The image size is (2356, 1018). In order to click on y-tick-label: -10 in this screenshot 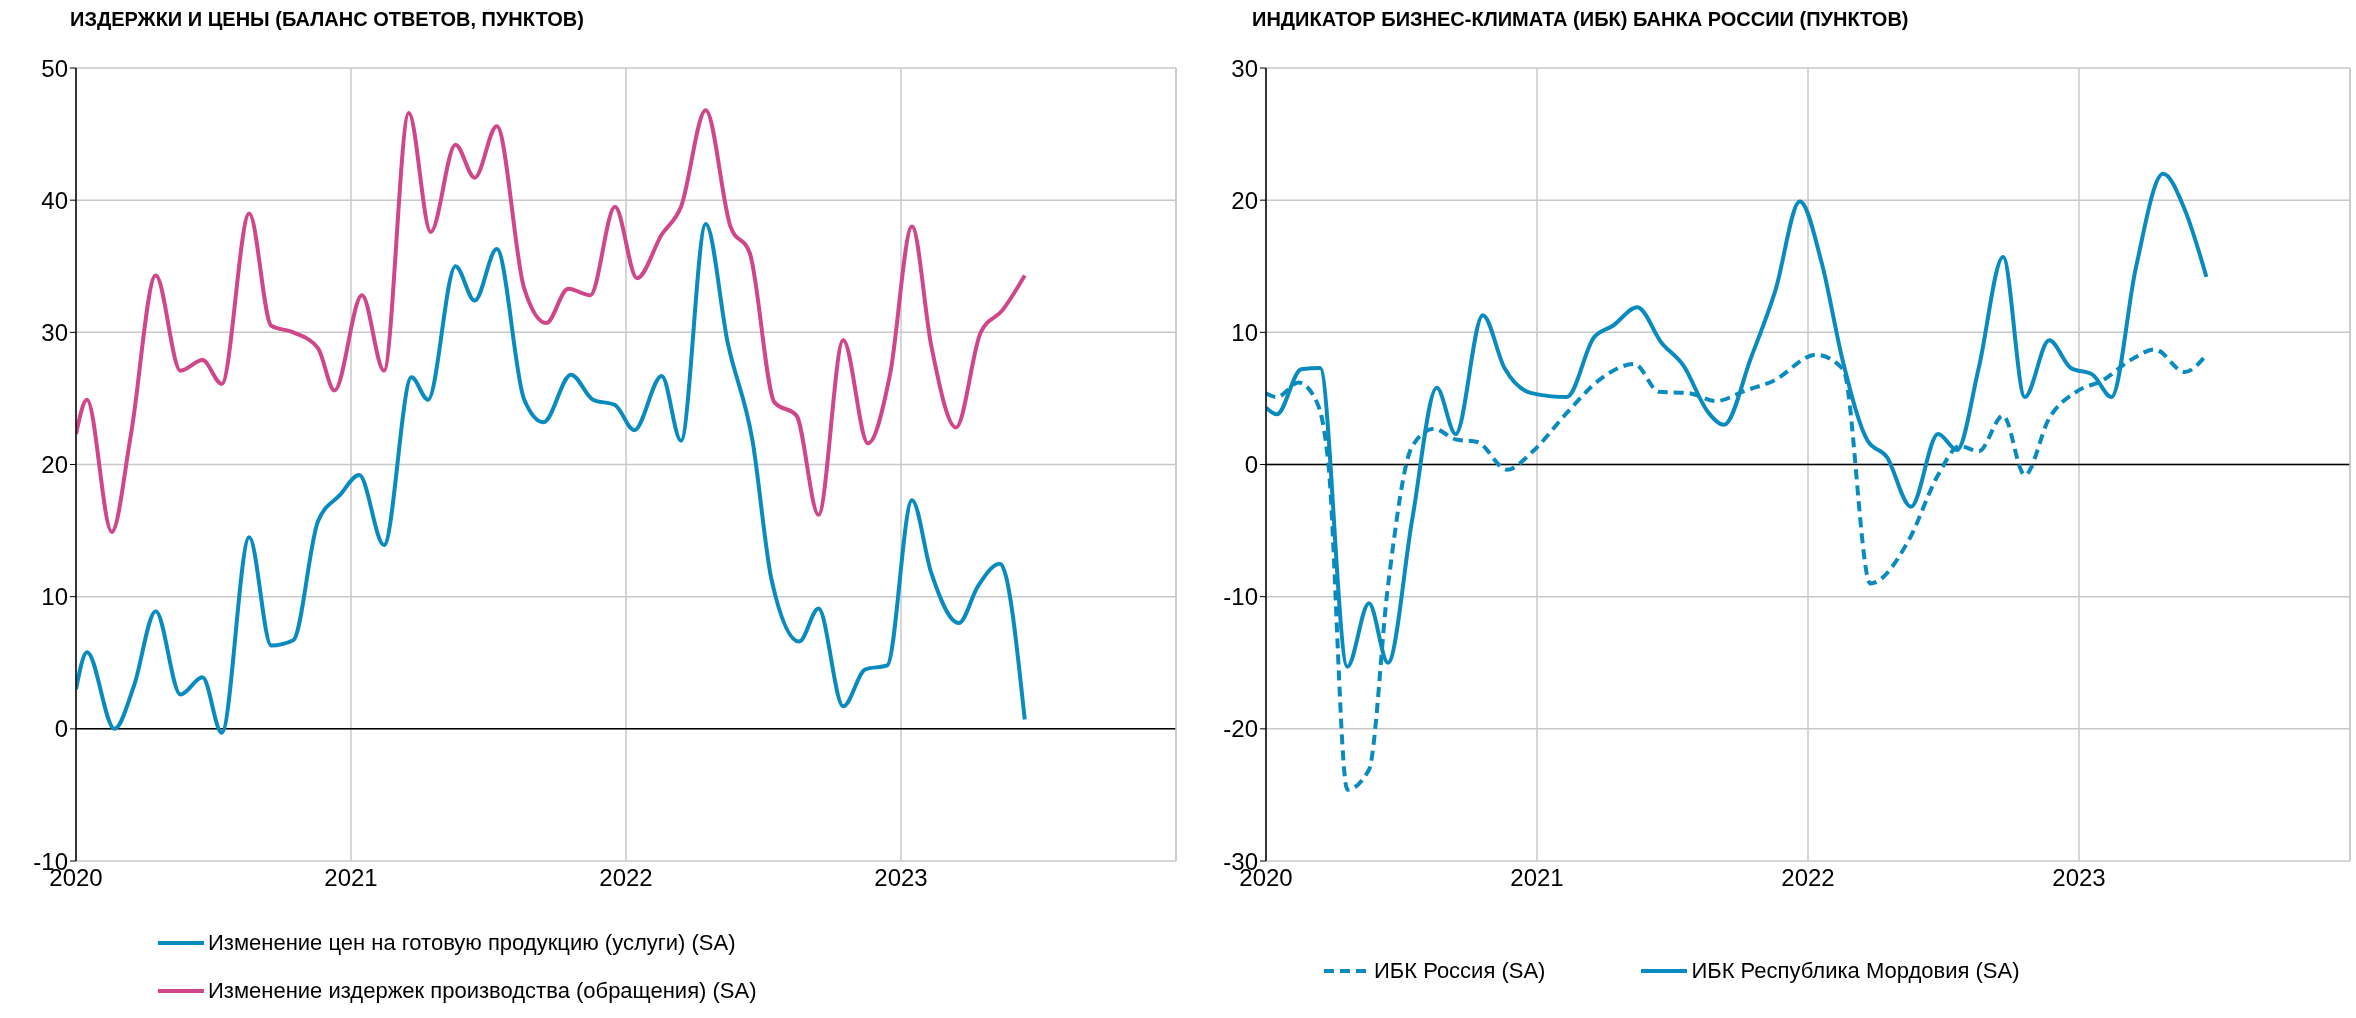, I will do `click(1240, 597)`.